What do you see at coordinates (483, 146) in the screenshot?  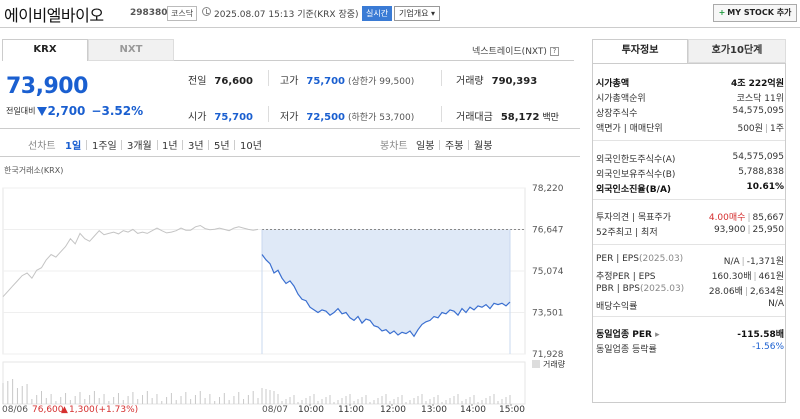 I see `candle-monthly: 월봉` at bounding box center [483, 146].